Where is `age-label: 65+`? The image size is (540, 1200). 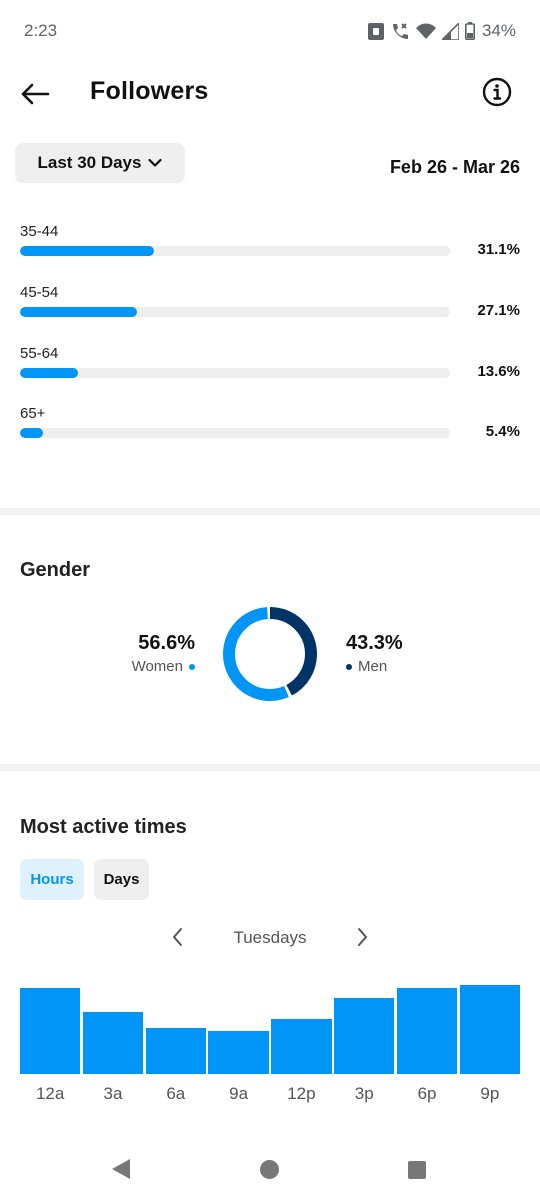 age-label: 65+ is located at coordinates (33, 413).